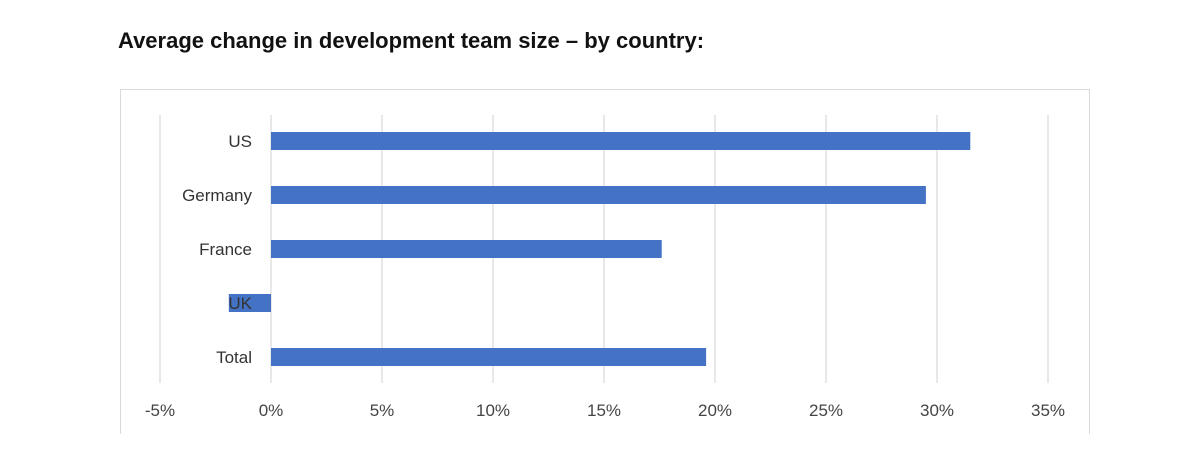 This screenshot has height=470, width=1200. Describe the element at coordinates (598, 195) in the screenshot. I see `bar-germany` at that location.